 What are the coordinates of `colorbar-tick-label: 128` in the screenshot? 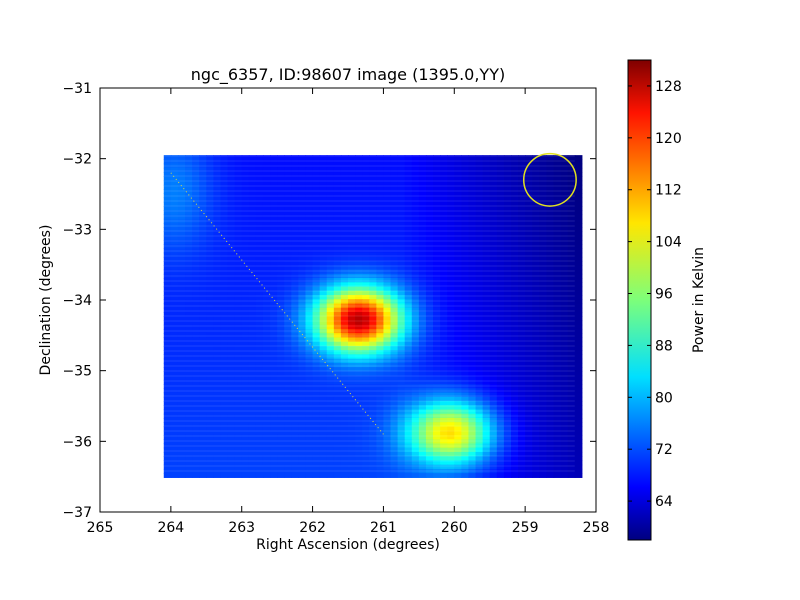 It's located at (668, 87).